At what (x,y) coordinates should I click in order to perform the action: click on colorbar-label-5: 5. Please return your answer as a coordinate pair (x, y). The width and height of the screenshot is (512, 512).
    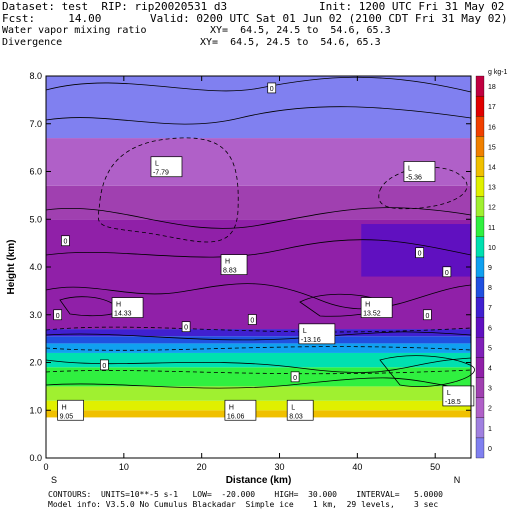
    Looking at the image, I should click on (490, 348).